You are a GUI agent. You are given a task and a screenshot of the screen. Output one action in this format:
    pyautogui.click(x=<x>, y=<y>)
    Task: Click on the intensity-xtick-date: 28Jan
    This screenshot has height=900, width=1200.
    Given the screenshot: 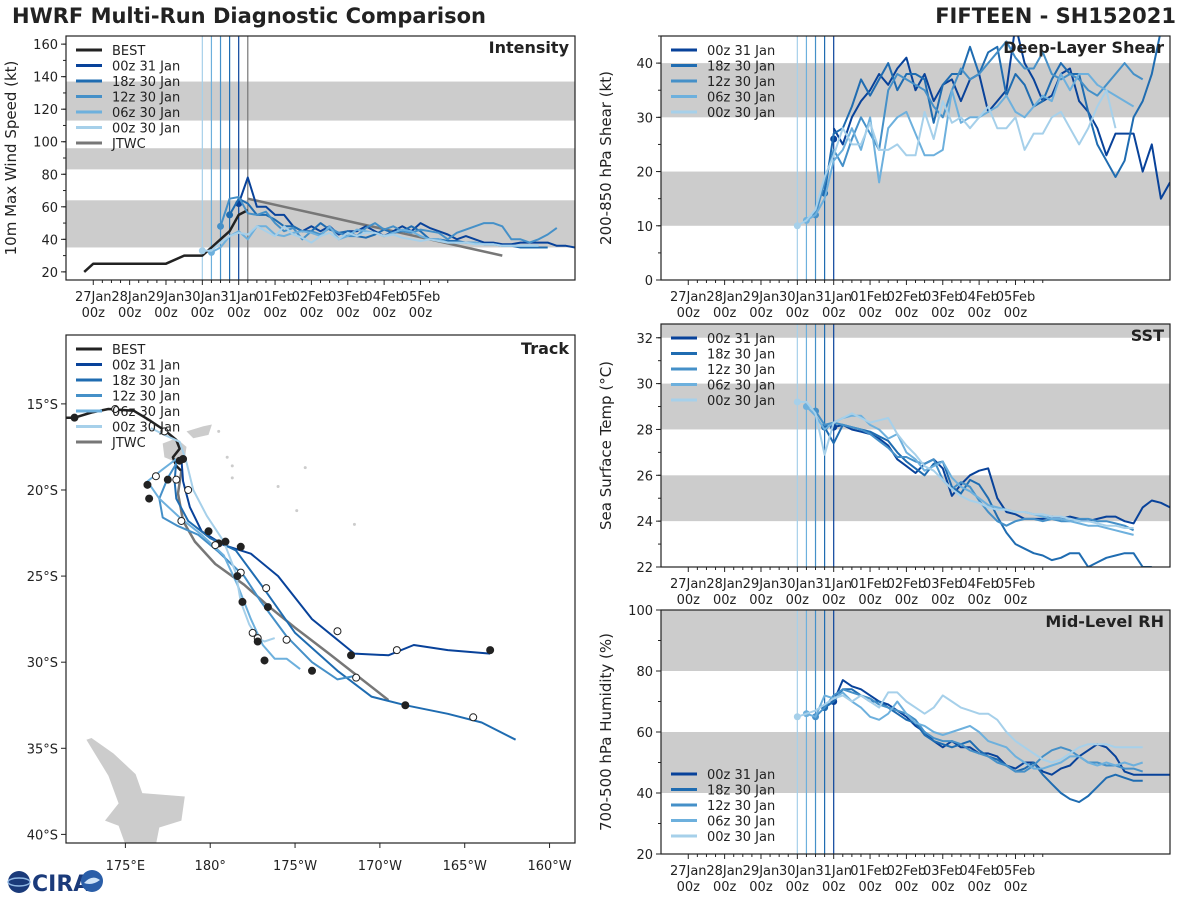 What is the action you would take?
    pyautogui.click(x=129, y=297)
    